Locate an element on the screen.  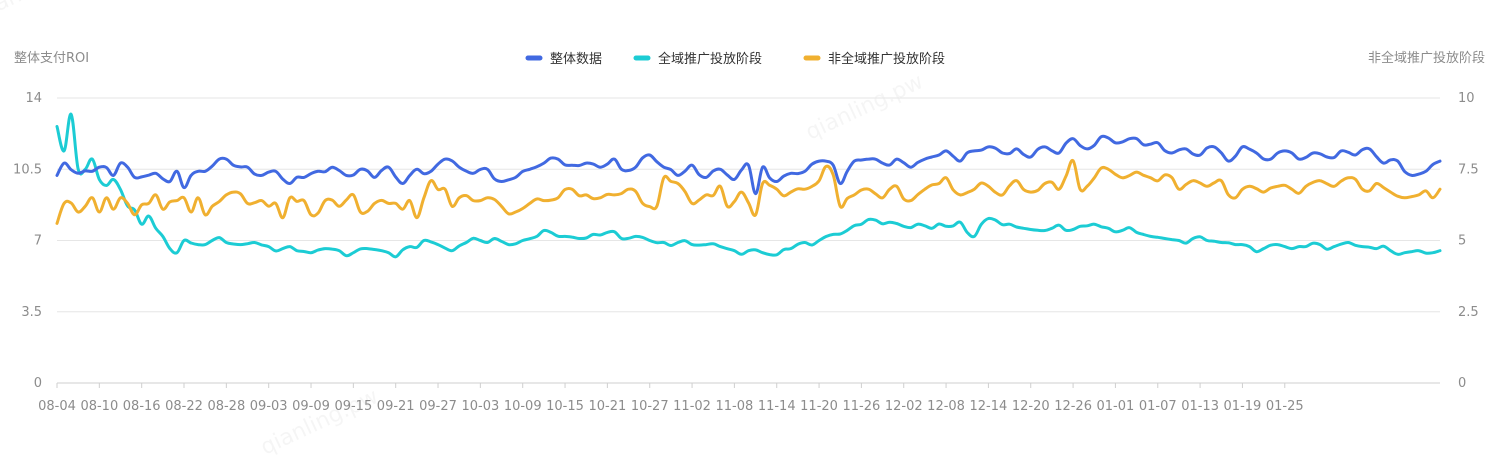
x-tick-label: 09-03 is located at coordinates (269, 406).